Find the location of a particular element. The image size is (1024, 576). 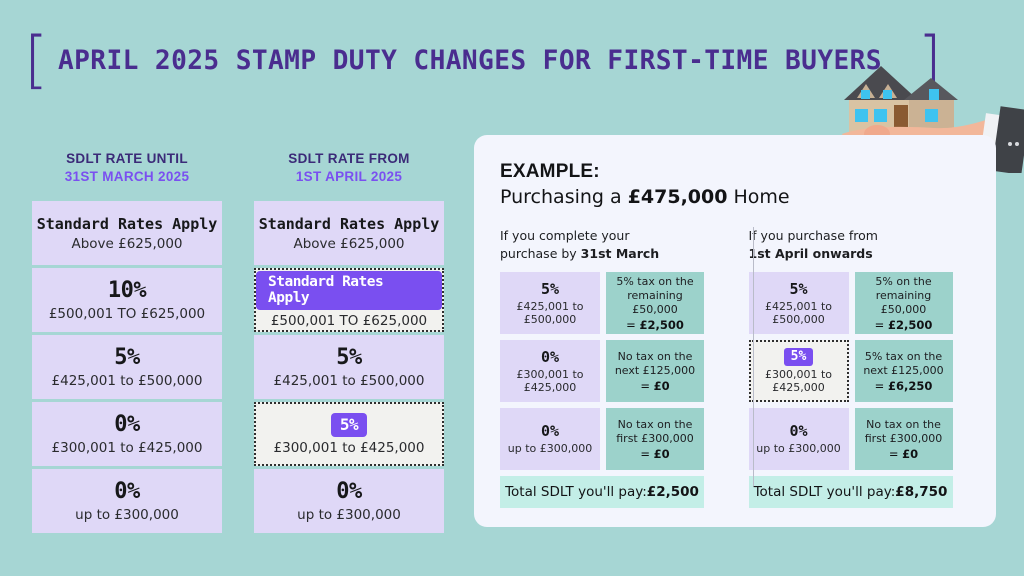

rate-value-badge: Standard Rates Apply is located at coordinates (349, 291).